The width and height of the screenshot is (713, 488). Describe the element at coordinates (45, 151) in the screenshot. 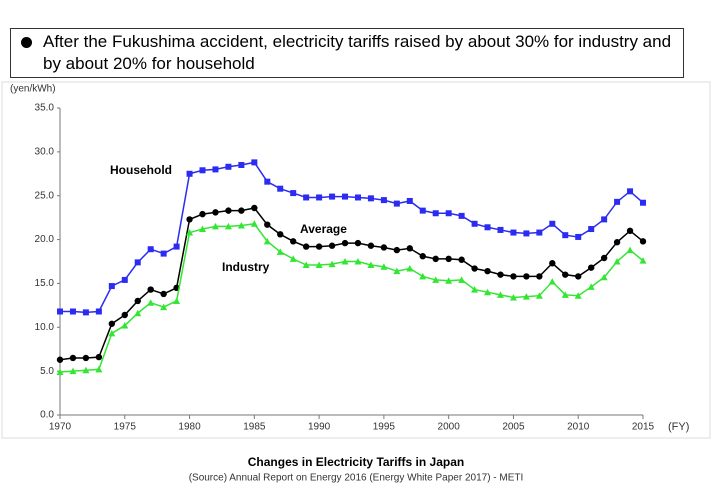

I see `y-tick-label: 30.0` at that location.